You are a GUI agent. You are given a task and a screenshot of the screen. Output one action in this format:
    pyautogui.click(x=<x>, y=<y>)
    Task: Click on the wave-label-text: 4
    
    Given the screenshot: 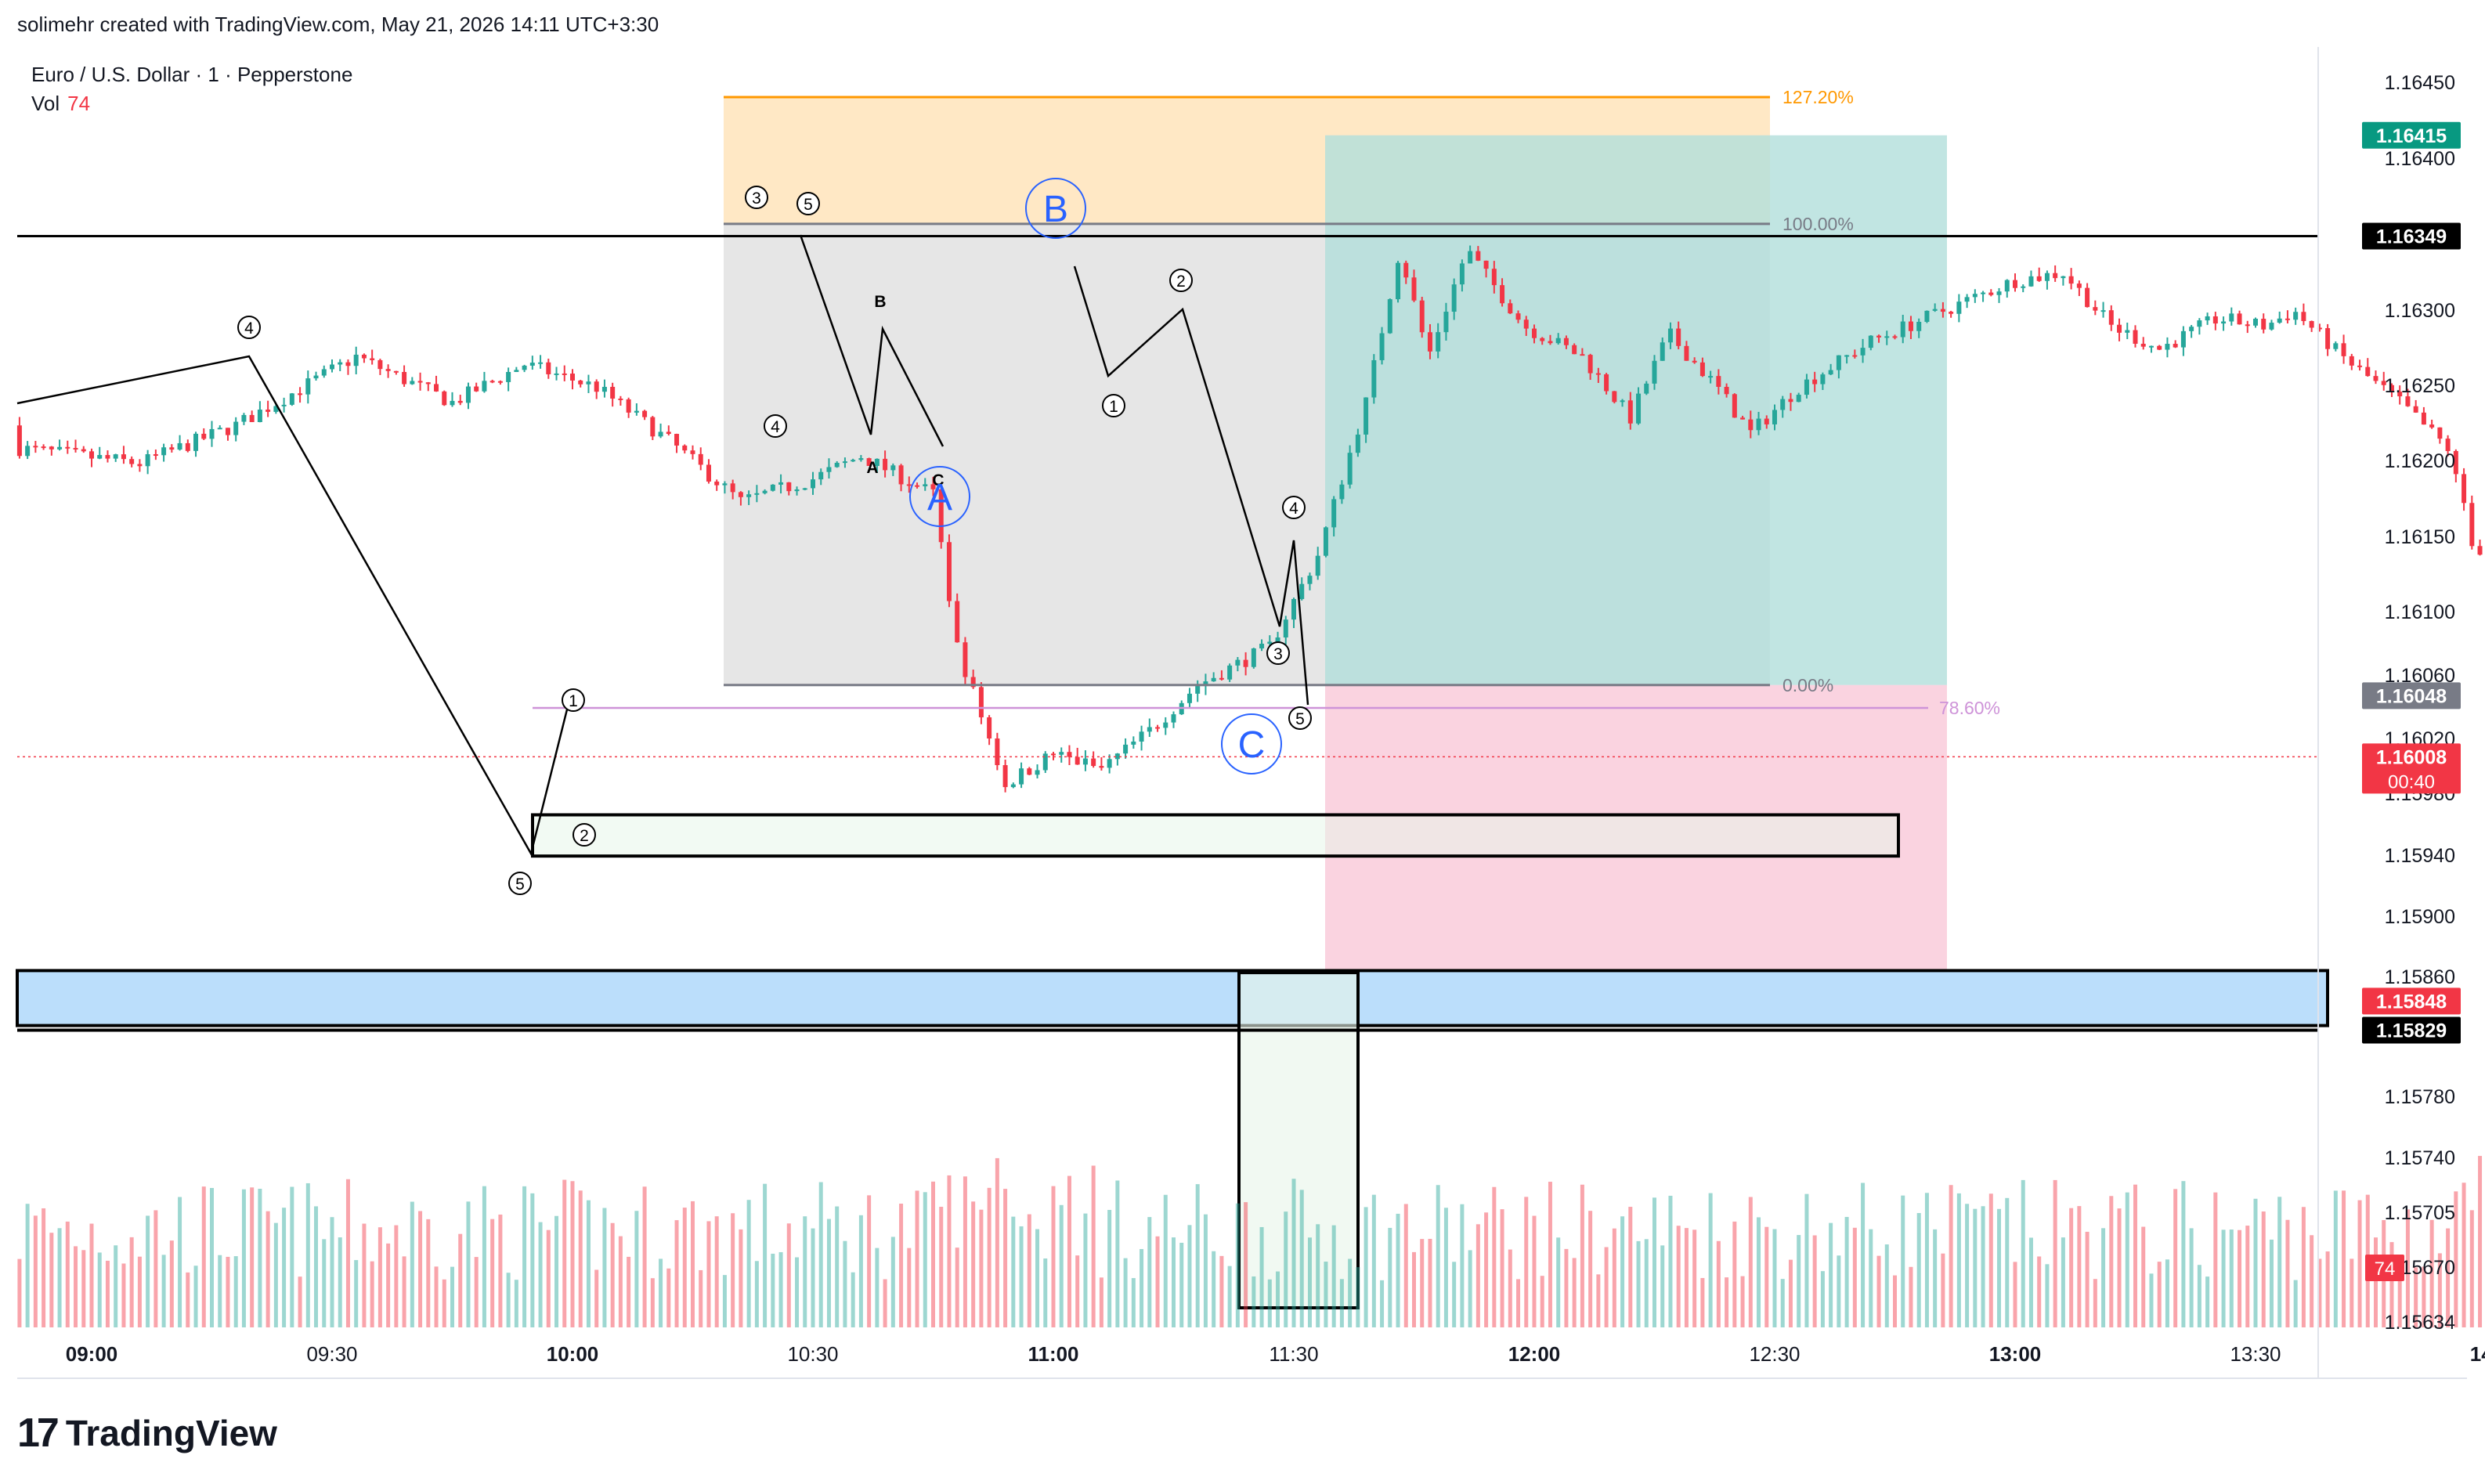 What is the action you would take?
    pyautogui.click(x=1293, y=509)
    